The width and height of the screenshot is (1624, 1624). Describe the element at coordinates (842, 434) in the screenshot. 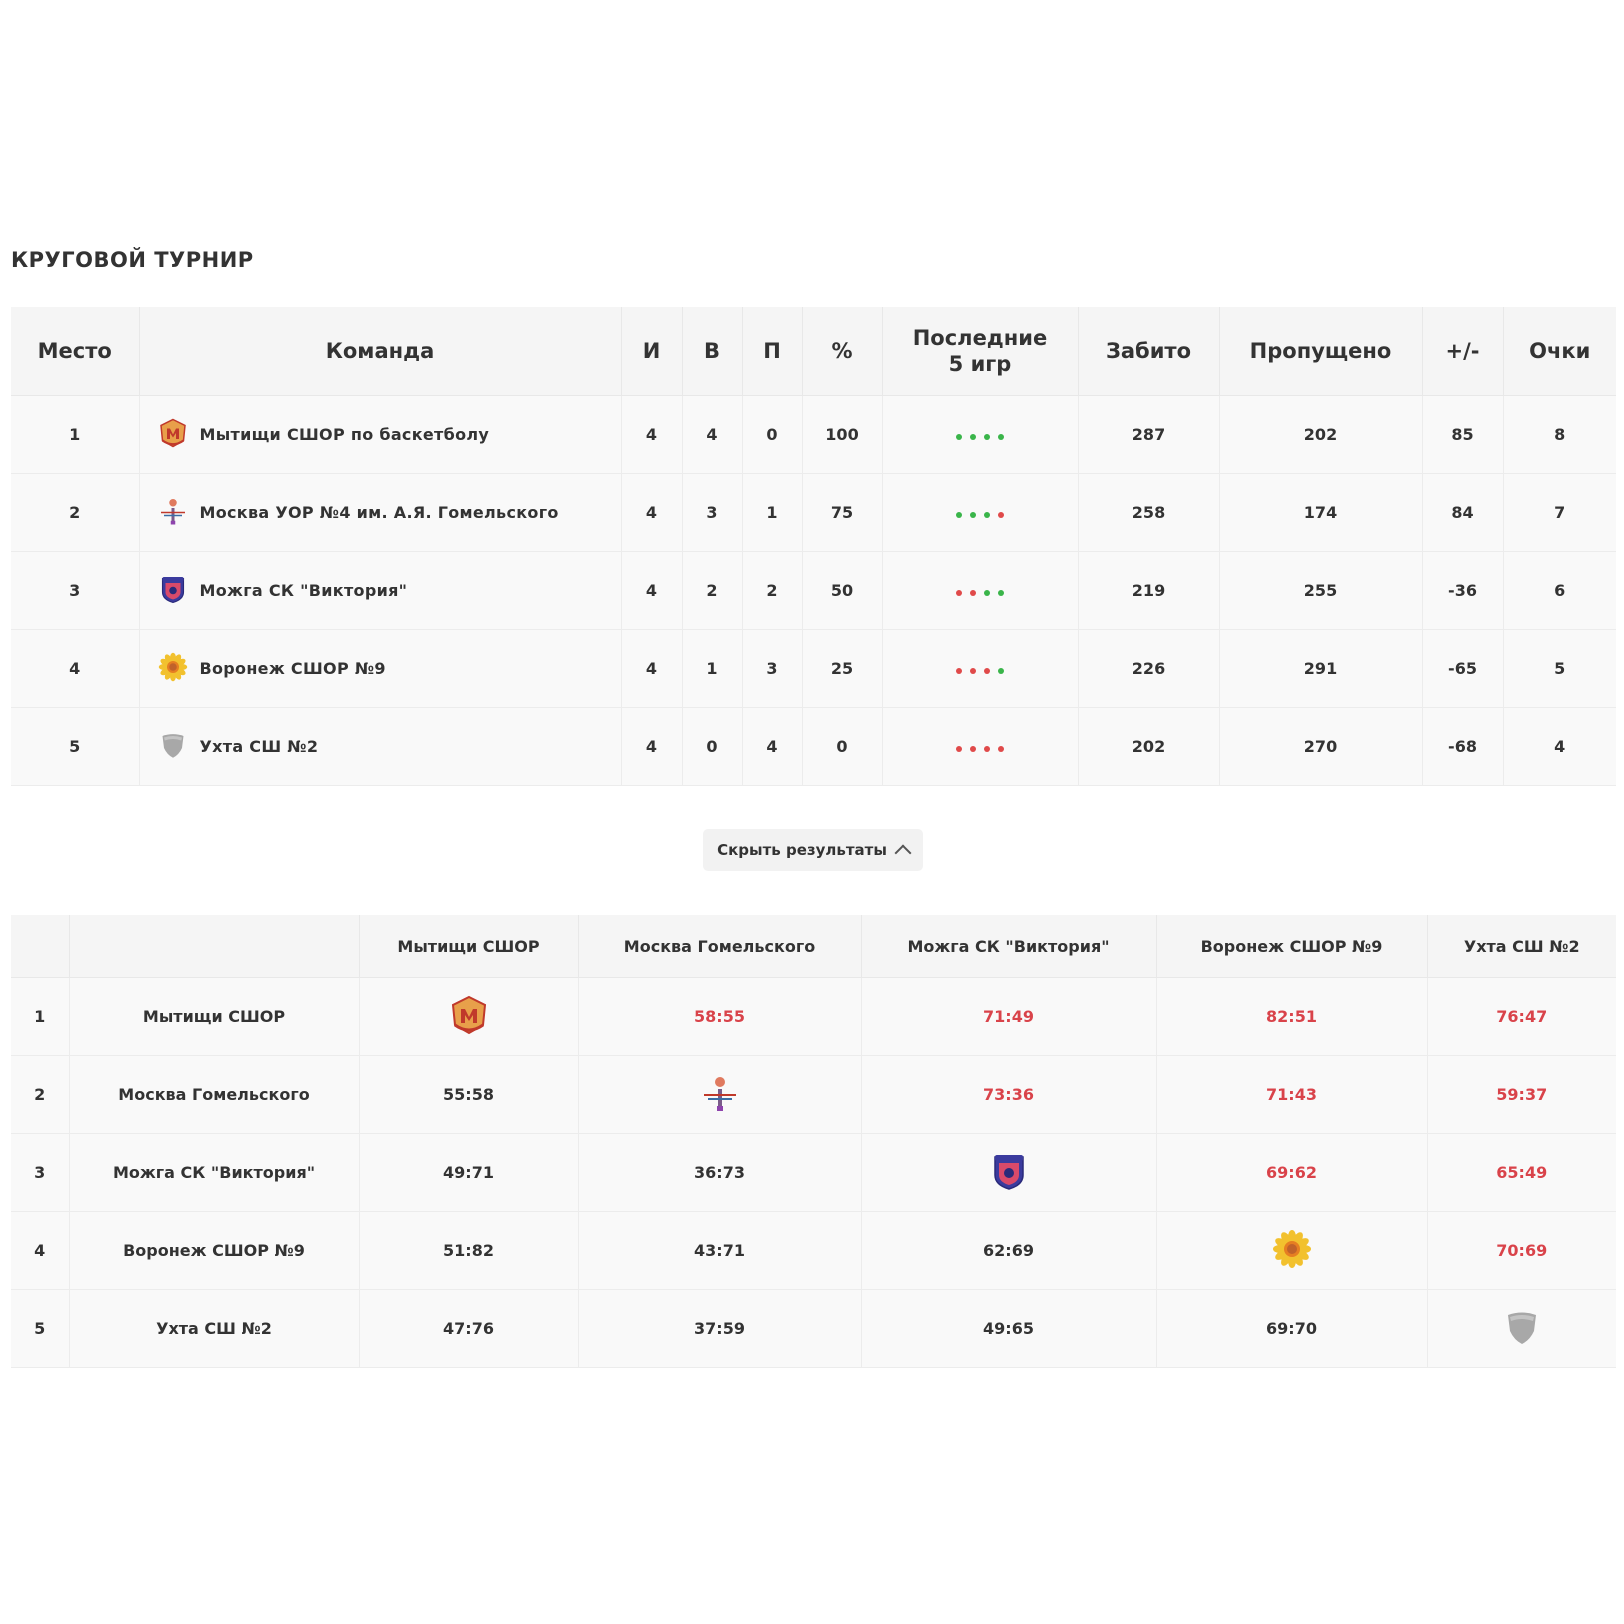

I see `pct-cell: 100` at that location.